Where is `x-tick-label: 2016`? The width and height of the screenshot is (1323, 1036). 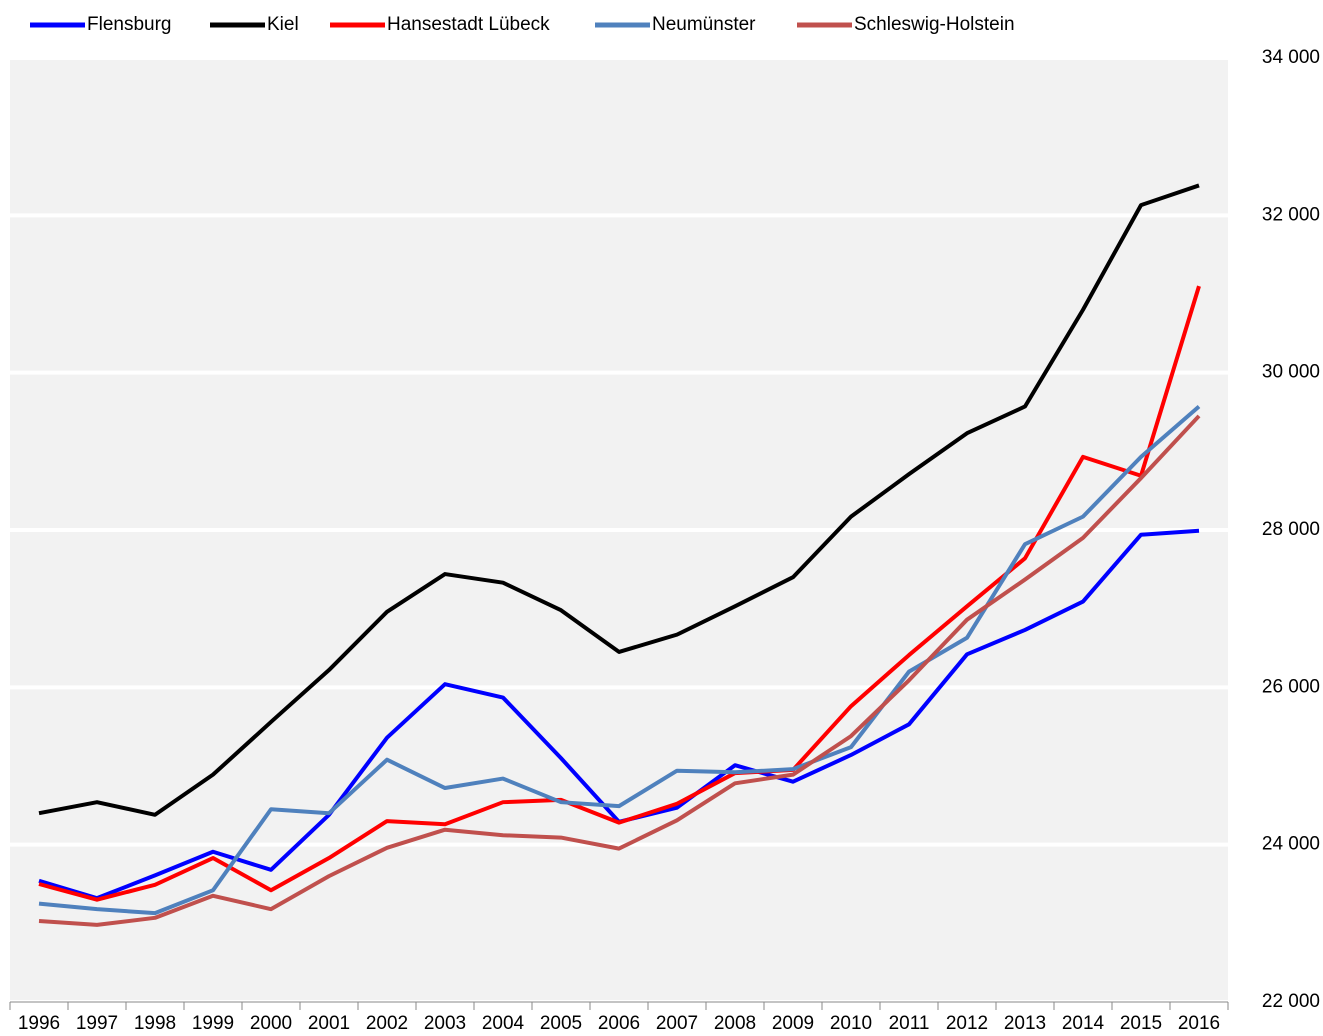
x-tick-label: 2016 is located at coordinates (1199, 1023).